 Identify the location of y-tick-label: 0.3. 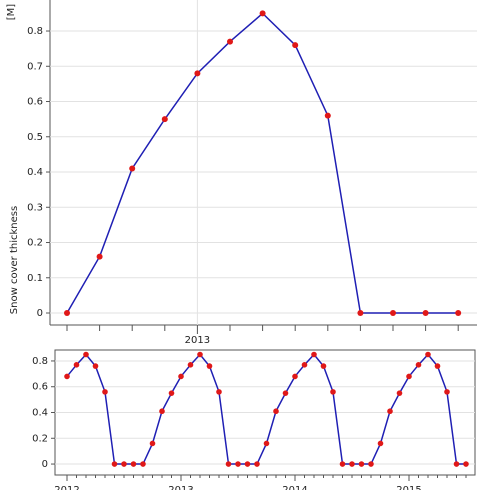
(35, 207).